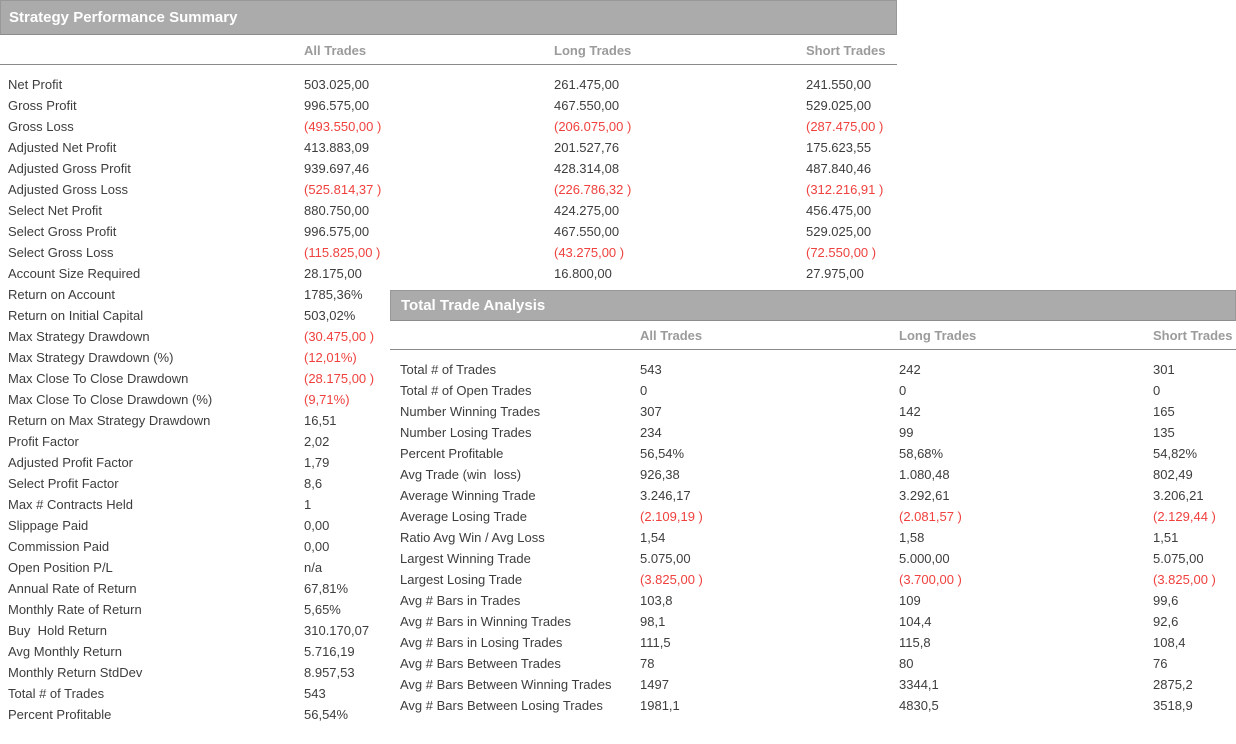 This screenshot has height=744, width=1236. Describe the element at coordinates (466, 390) in the screenshot. I see `row-label: Total # of Open Trades` at that location.